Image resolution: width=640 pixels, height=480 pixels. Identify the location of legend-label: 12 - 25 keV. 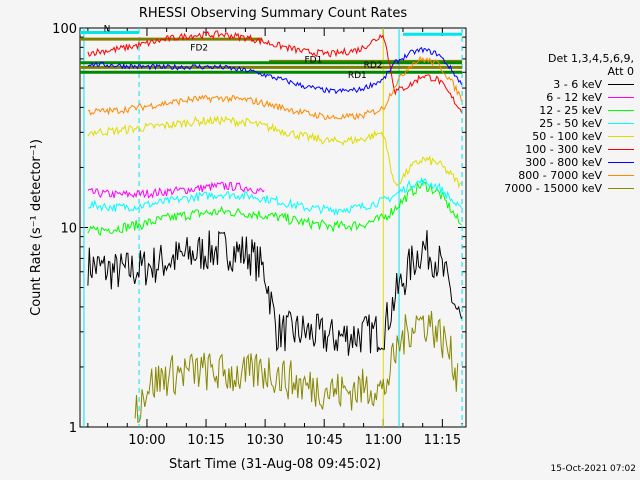
(570, 110).